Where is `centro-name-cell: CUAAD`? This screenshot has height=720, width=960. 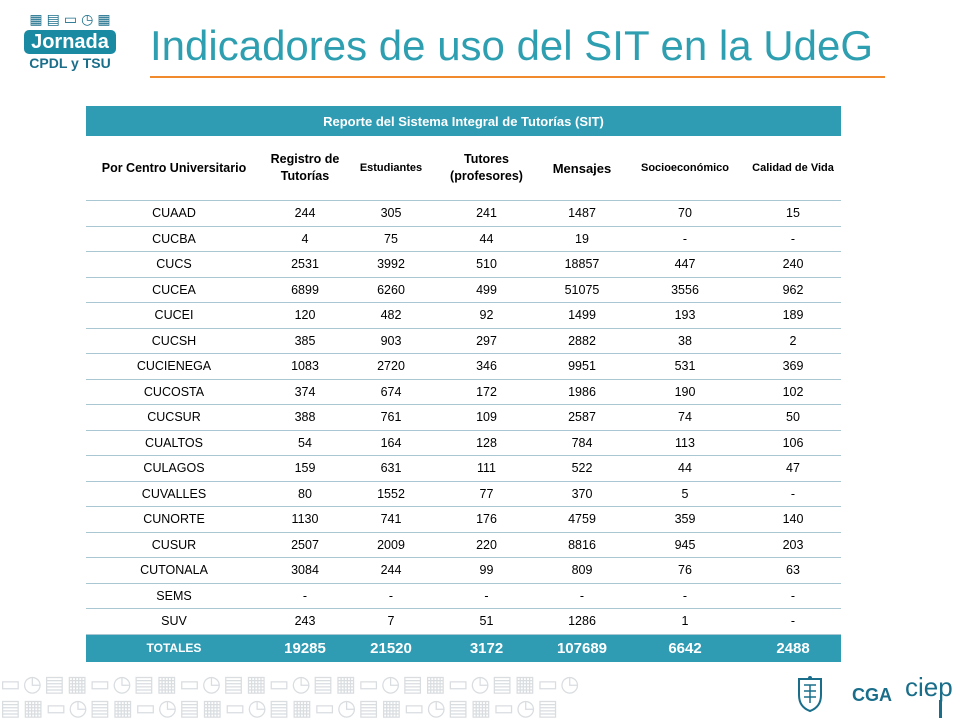 centro-name-cell: CUAAD is located at coordinates (174, 213).